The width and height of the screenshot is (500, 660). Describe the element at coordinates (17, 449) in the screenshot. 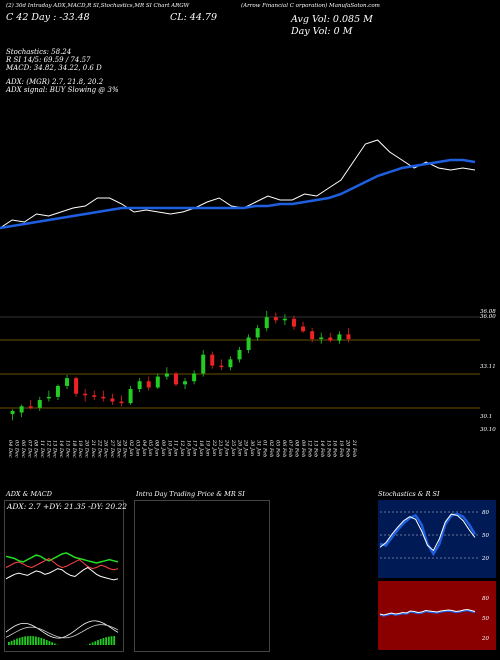

I see `date-label: 05 Dec` at that location.